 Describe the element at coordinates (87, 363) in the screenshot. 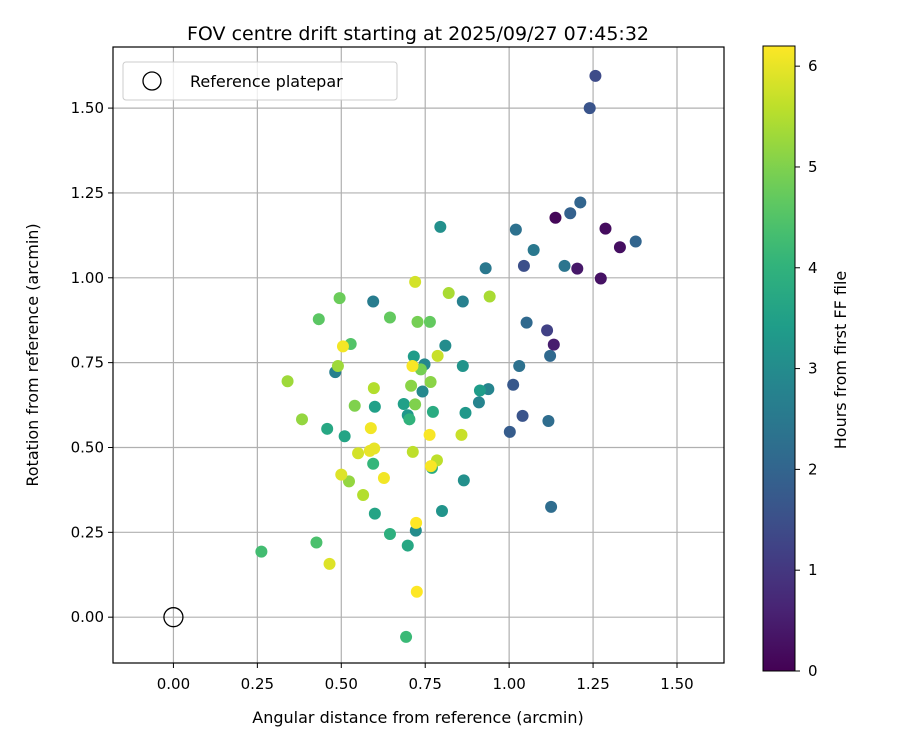

I see `y-tick-label: 0.75` at that location.